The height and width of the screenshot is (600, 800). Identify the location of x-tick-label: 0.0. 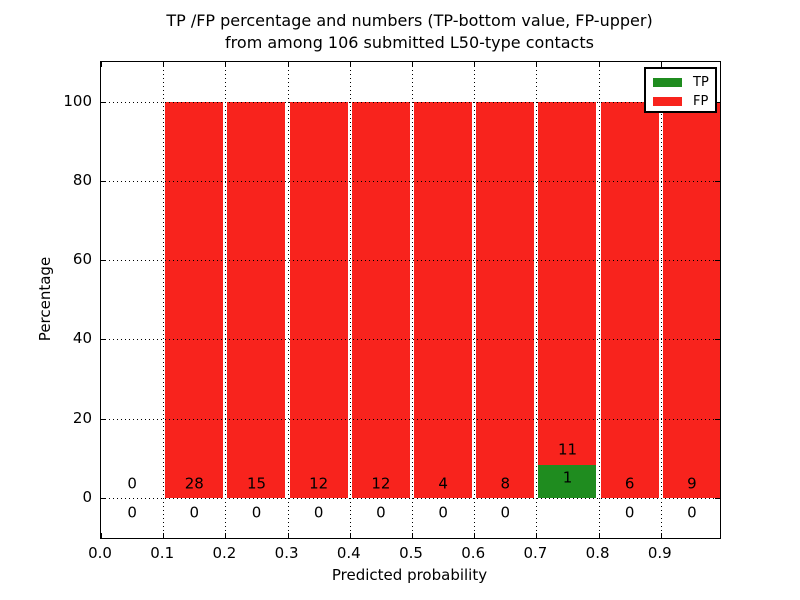
(100, 553).